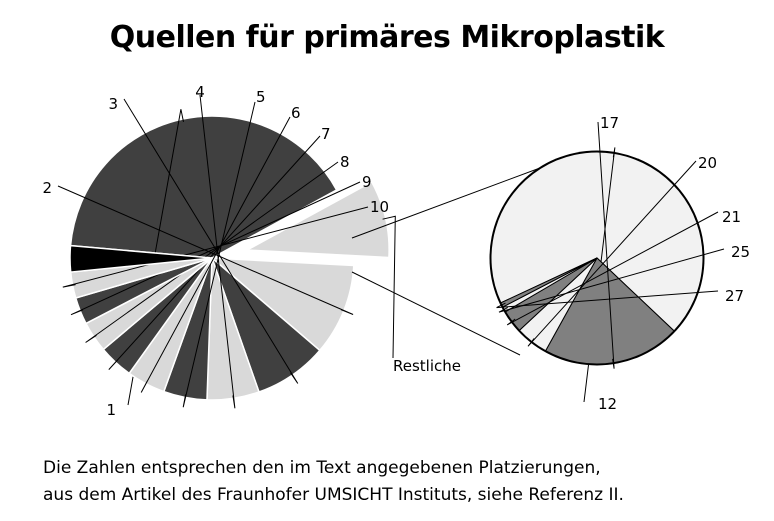 This screenshot has height=521, width=774. What do you see at coordinates (734, 296) in the screenshot?
I see `detail-label-27: 27` at bounding box center [734, 296].